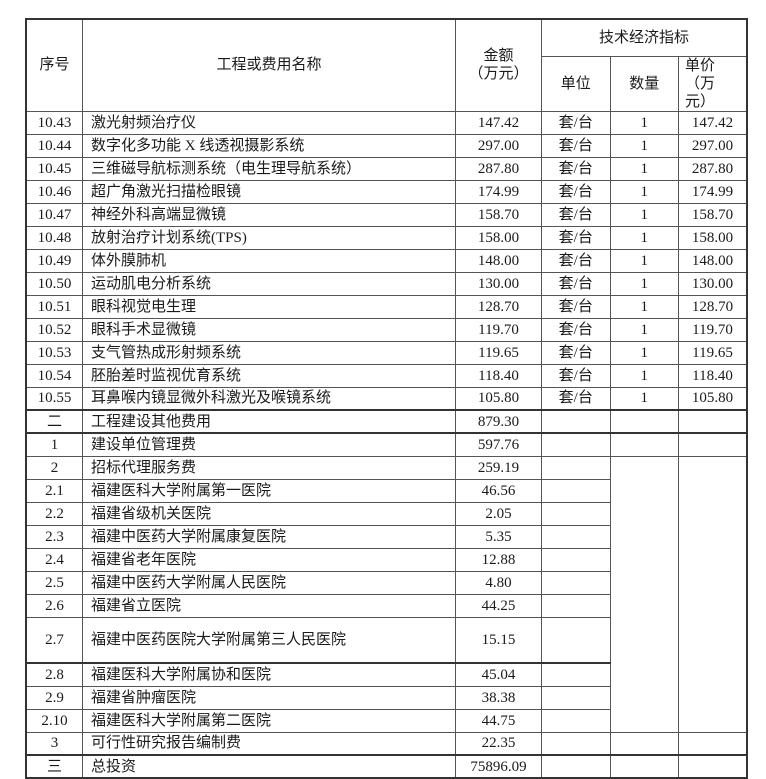 This screenshot has width=766, height=779. Describe the element at coordinates (269, 490) in the screenshot. I see `row-name: 福建医科大学附属第一医院` at that location.